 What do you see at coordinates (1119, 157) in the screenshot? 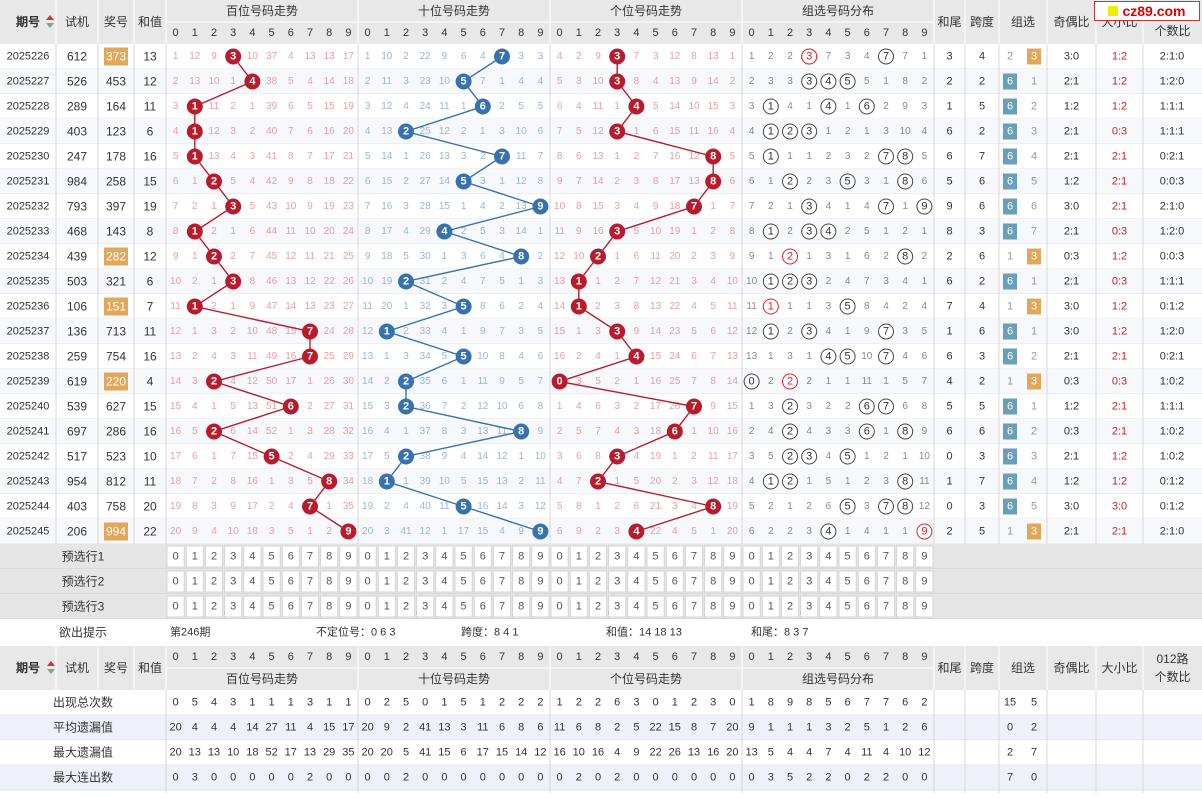
I see `big-small-cell: 2:1` at bounding box center [1119, 157].